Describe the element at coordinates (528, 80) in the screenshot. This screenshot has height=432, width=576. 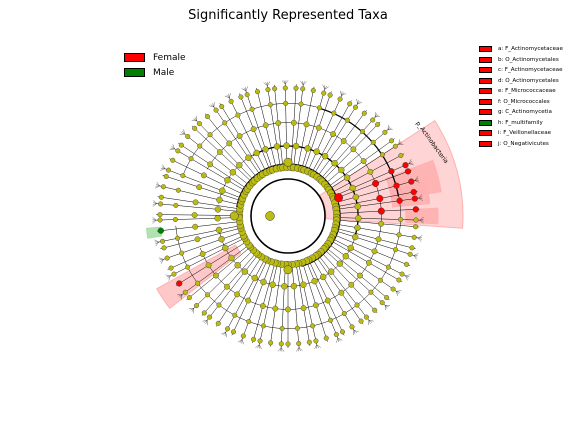
I see `clade-legend-label: d: O_Actinomycetales` at that location.